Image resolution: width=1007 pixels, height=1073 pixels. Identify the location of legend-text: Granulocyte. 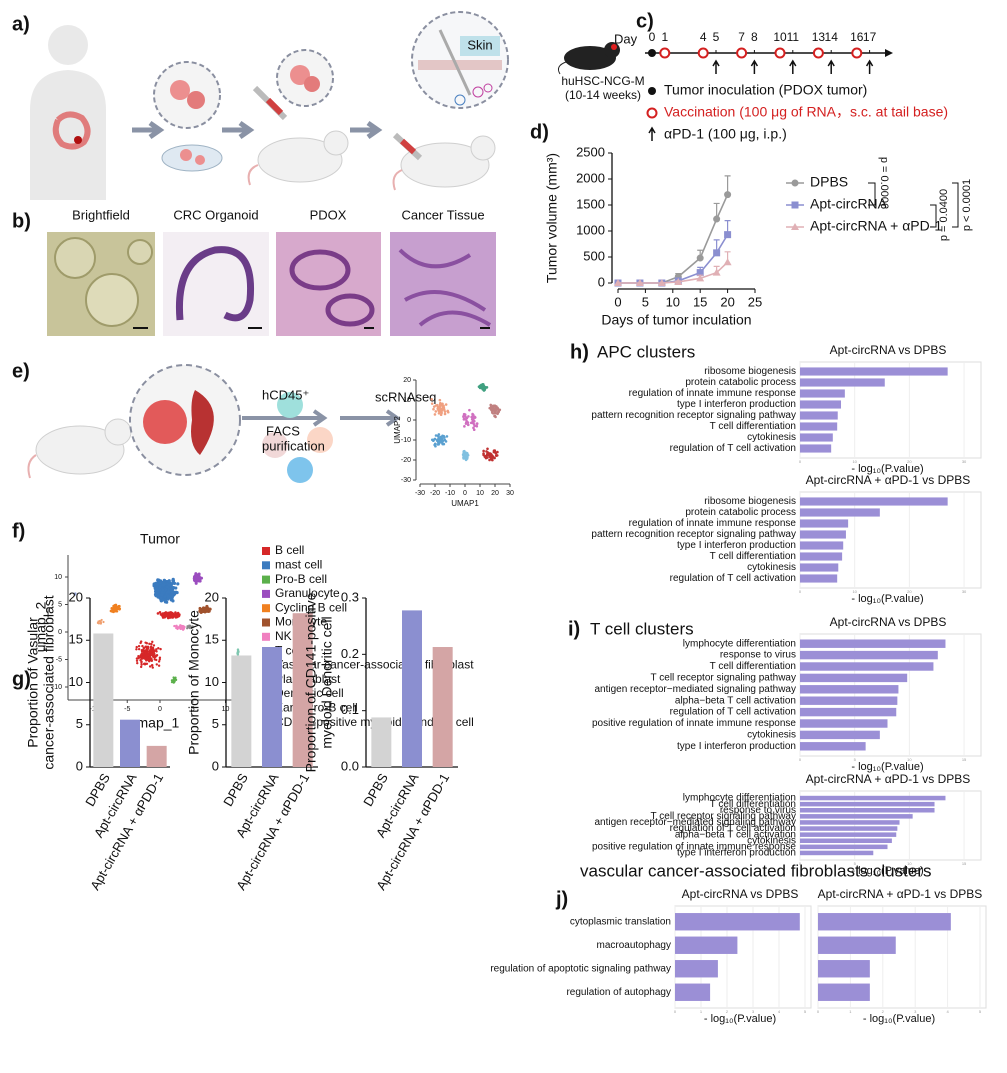
(307, 593).